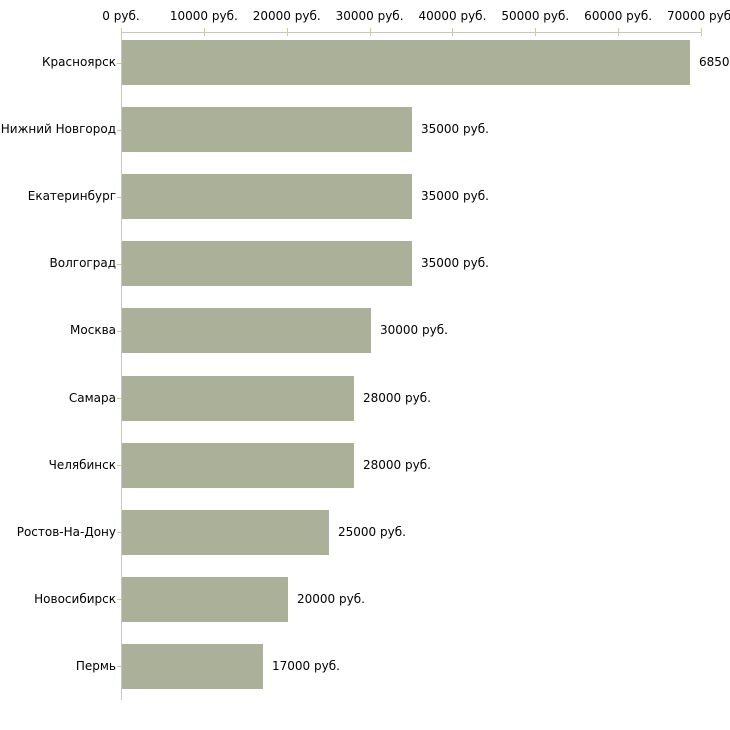 This screenshot has height=730, width=730. What do you see at coordinates (618, 16) in the screenshot?
I see `x-axis-tick-label: 60000 руб.` at bounding box center [618, 16].